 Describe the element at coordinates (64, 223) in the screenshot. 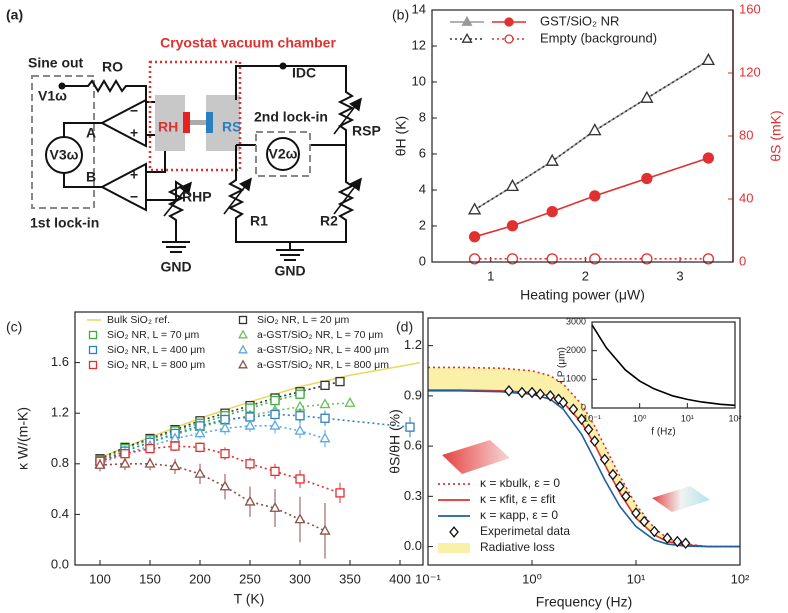

I see `label: 1st lock-in` at that location.